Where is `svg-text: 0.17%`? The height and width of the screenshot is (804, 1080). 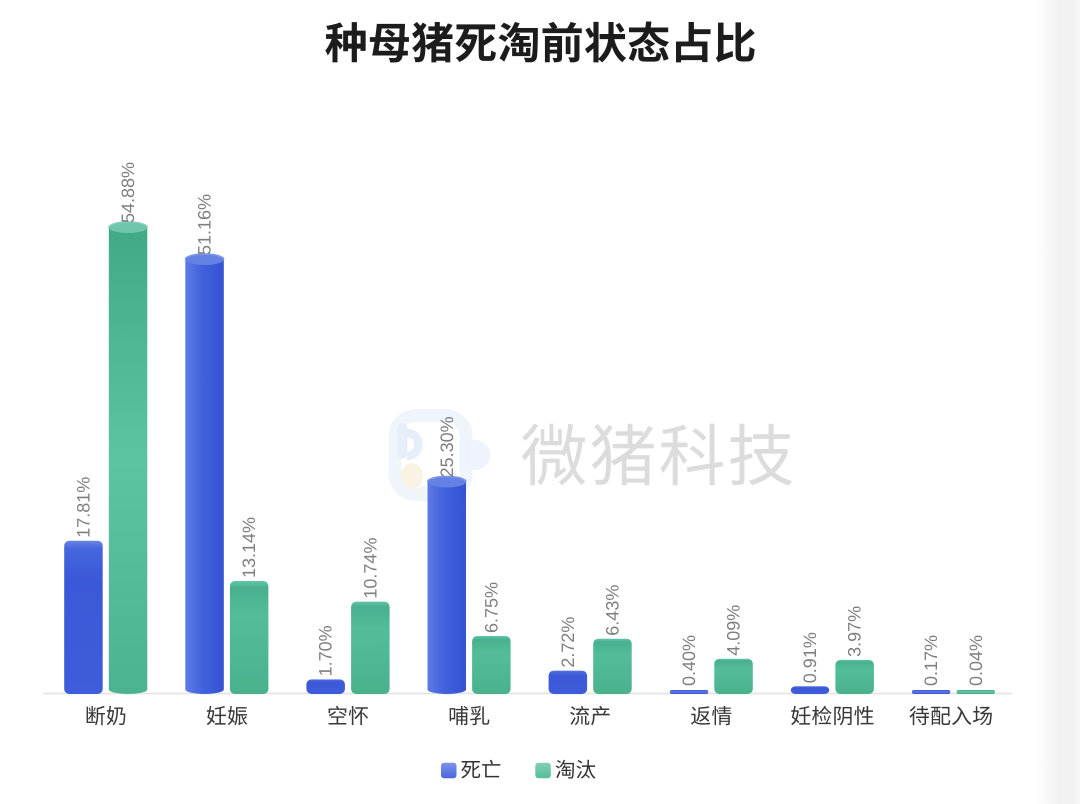
svg-text: 0.17% is located at coordinates (931, 660).